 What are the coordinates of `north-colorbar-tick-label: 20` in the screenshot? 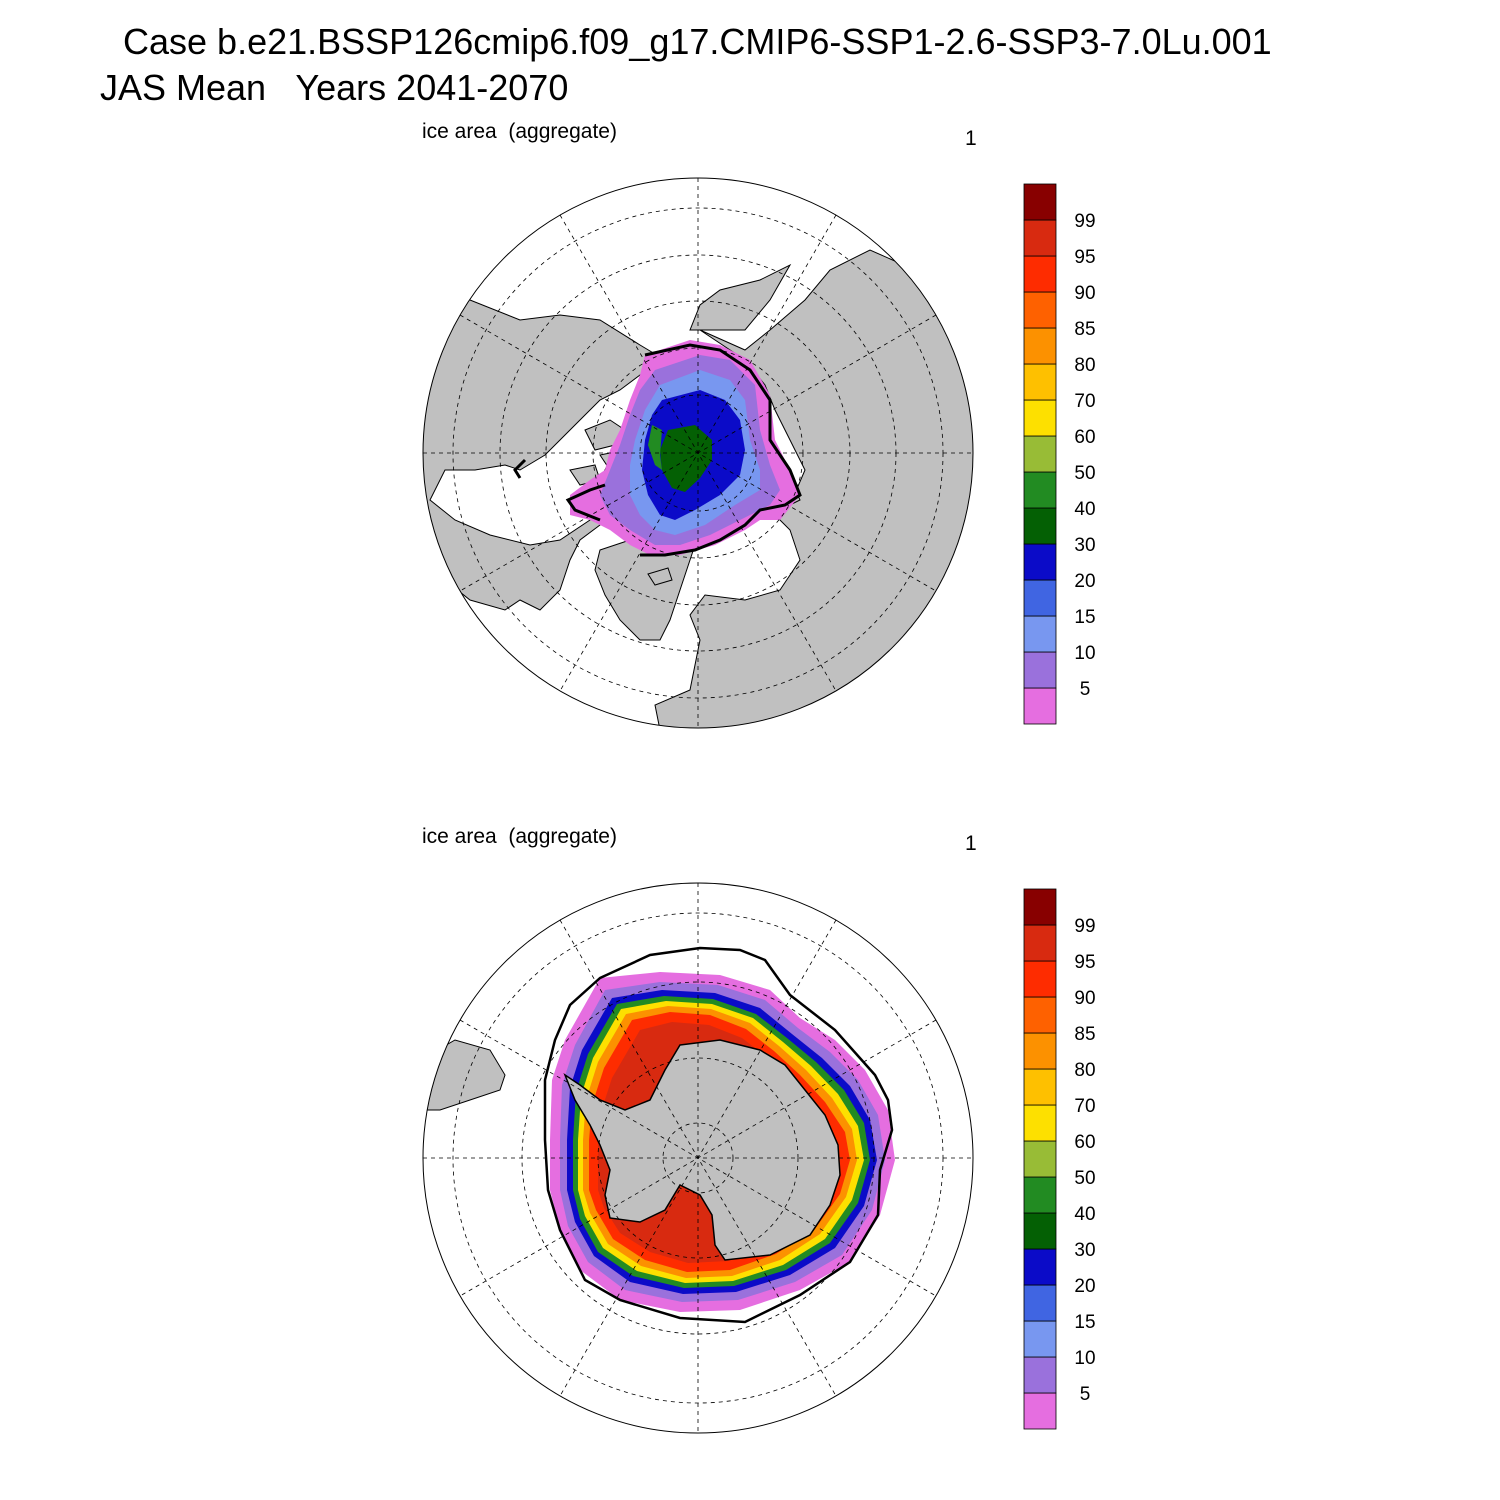 It's located at (1084, 581).